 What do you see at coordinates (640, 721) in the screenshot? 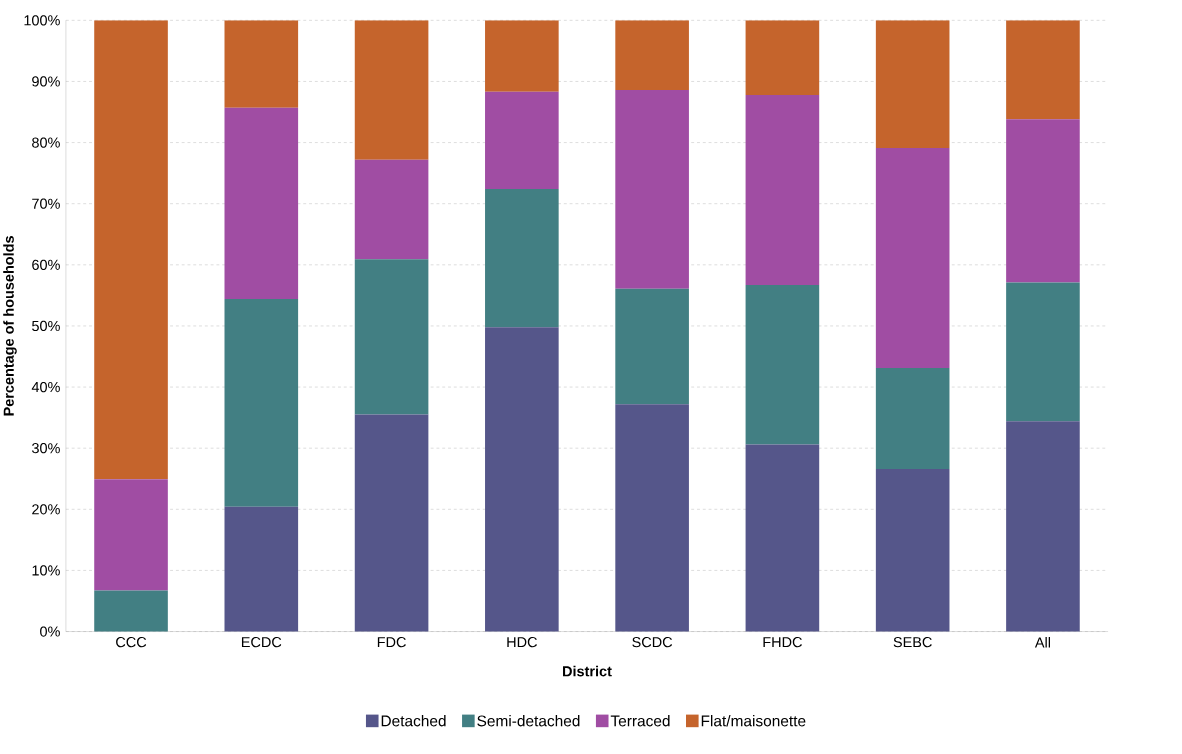
I see `legend-label: Terraced` at bounding box center [640, 721].